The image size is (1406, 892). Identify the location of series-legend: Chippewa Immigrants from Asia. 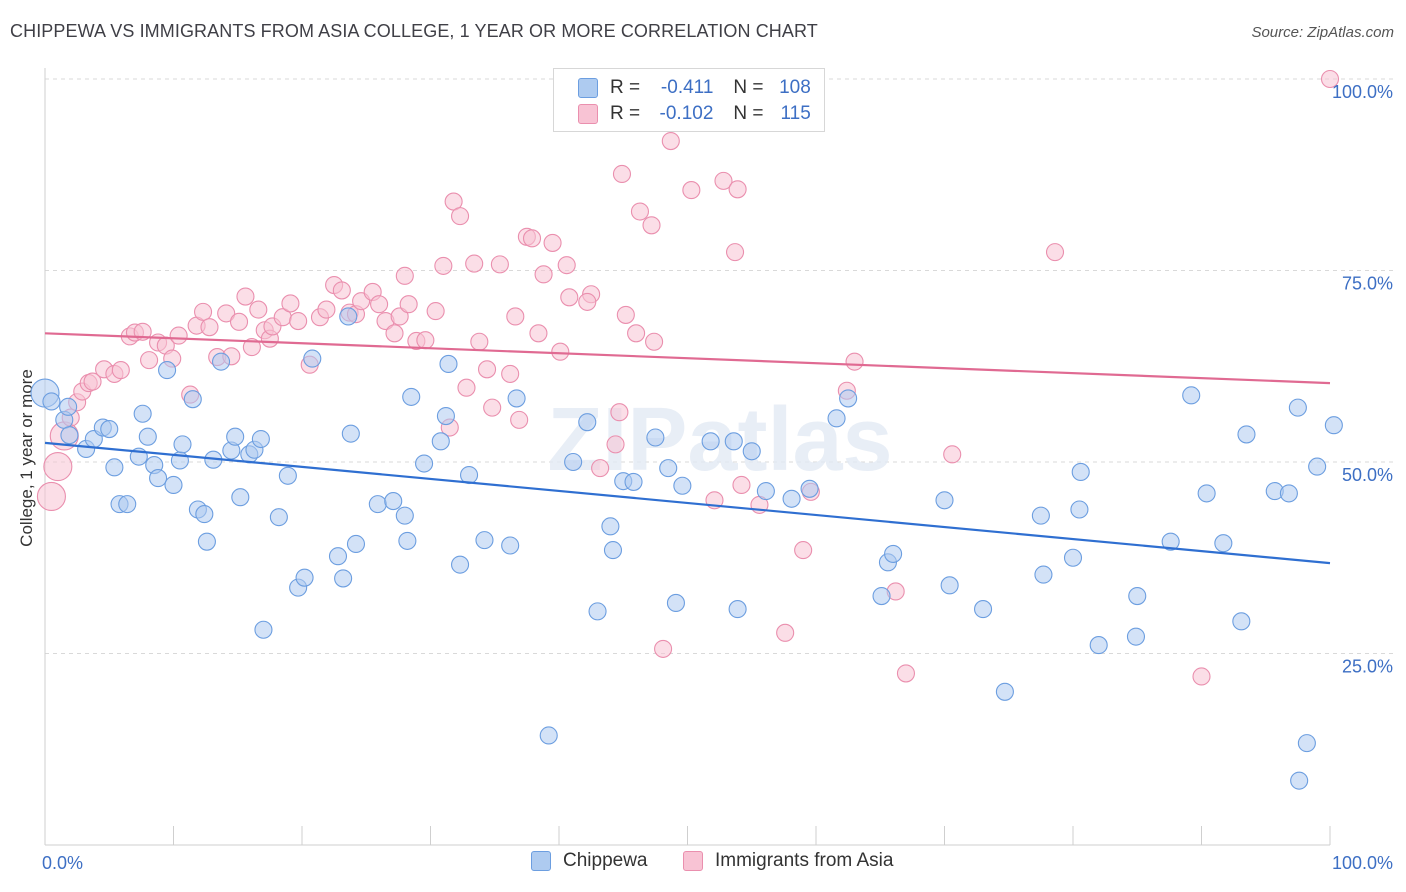
(703, 865).